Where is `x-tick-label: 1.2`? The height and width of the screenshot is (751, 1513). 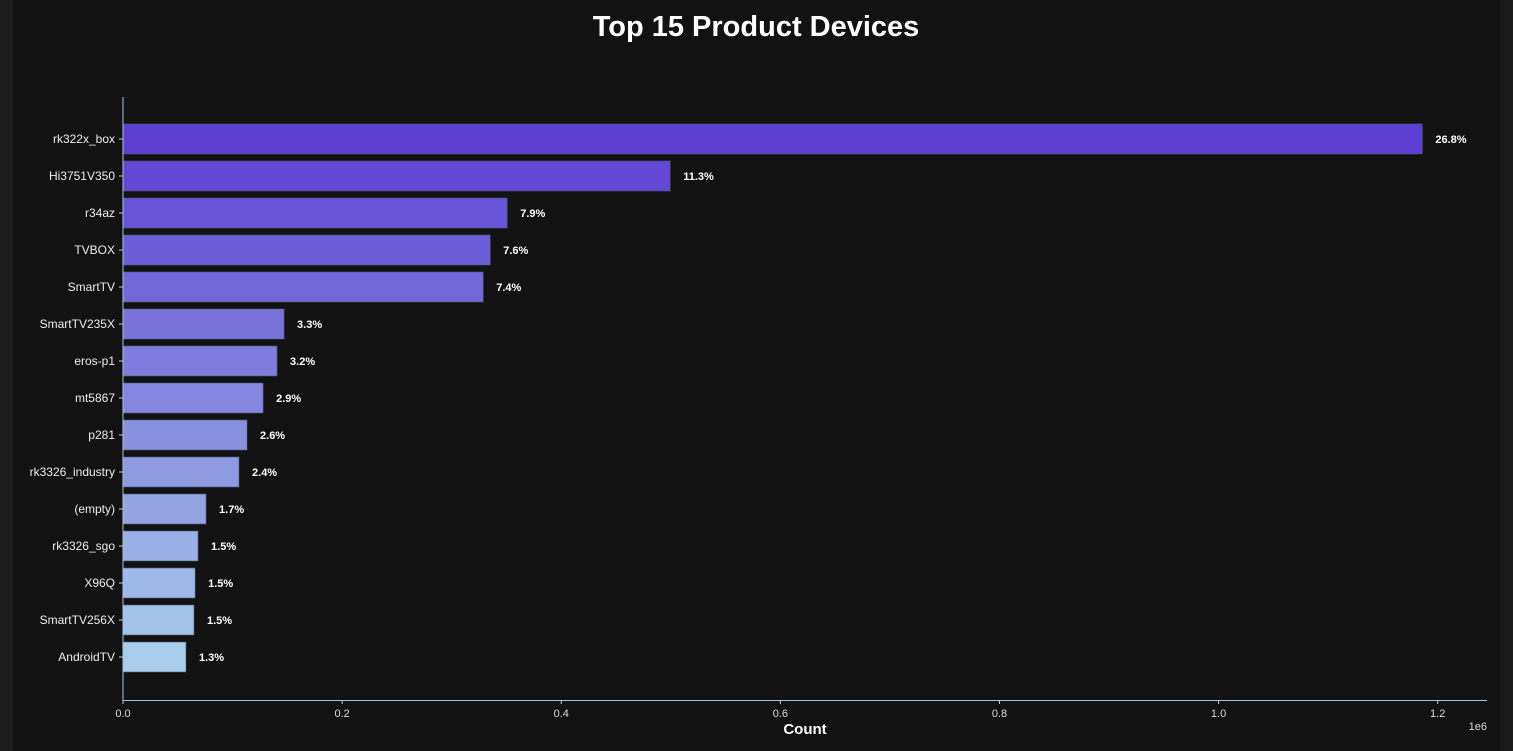 x-tick-label: 1.2 is located at coordinates (1437, 714).